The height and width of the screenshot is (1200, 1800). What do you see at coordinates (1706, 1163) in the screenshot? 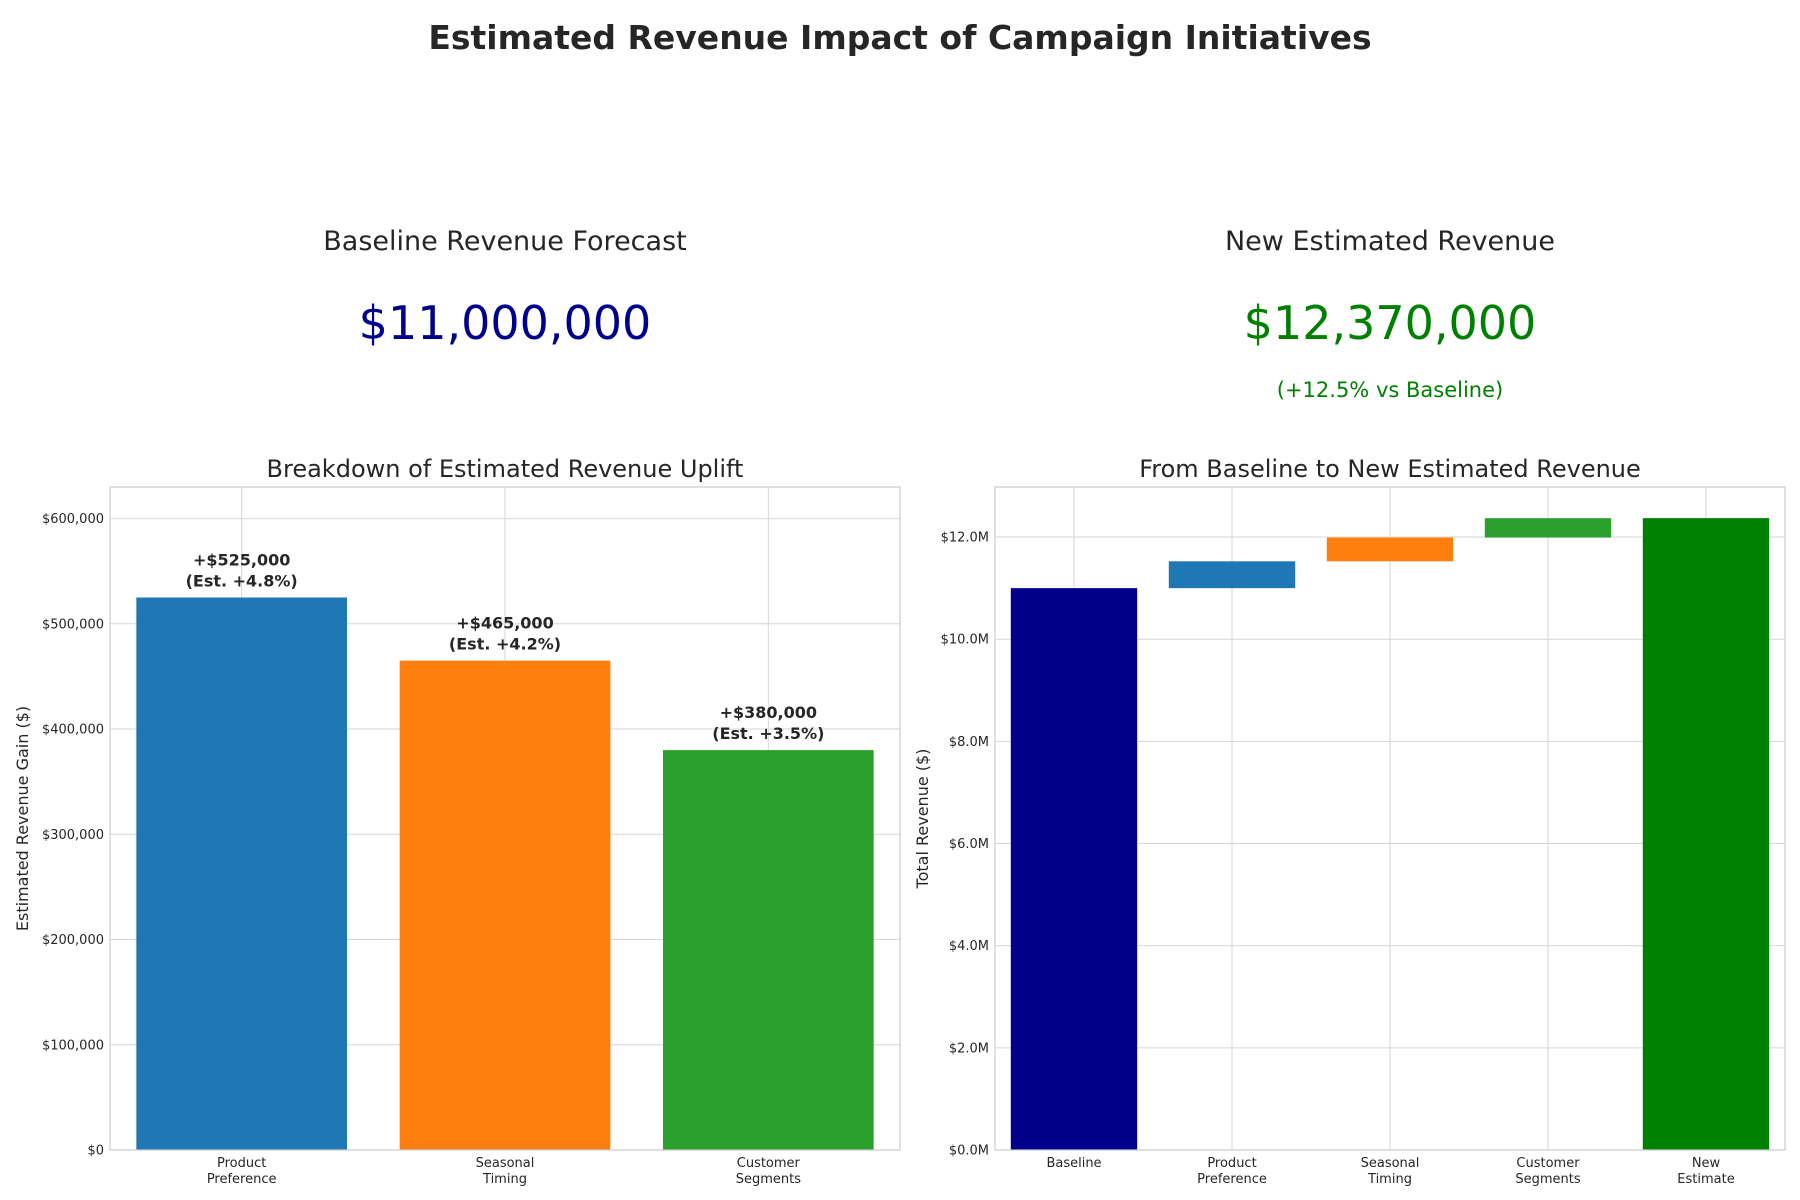
I see `x-tick-label: New` at bounding box center [1706, 1163].